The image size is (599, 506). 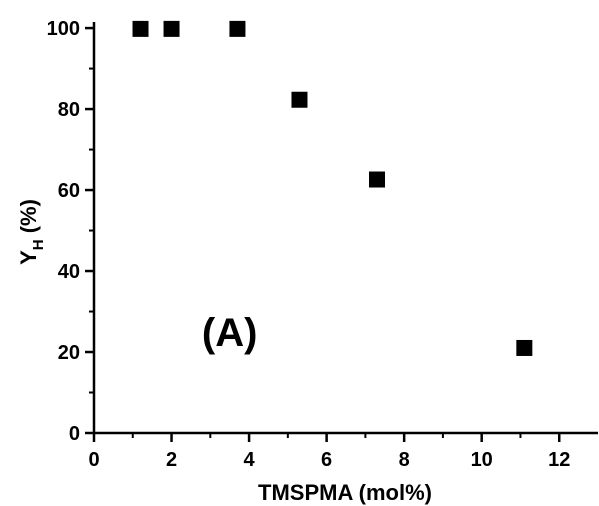 I want to click on x-tick-label: 4, so click(x=250, y=460).